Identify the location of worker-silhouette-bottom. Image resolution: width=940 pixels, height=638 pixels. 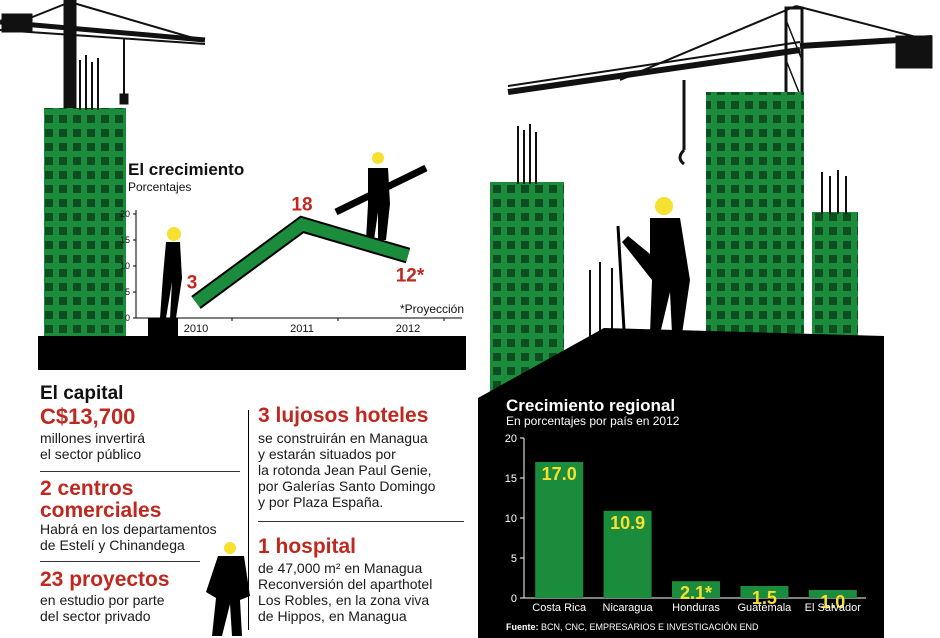
(228, 589).